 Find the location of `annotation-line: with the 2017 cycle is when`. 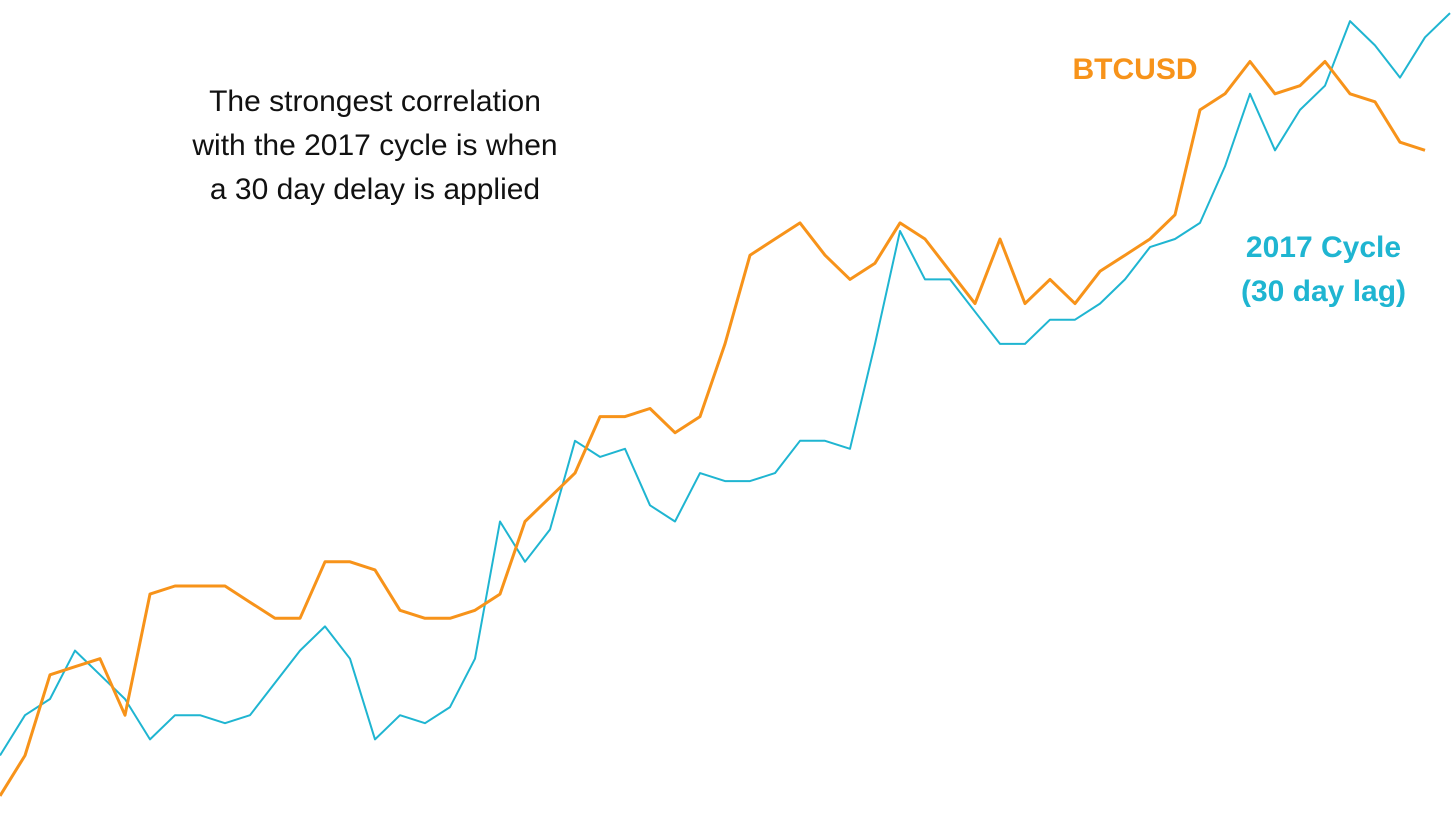

annotation-line: with the 2017 cycle is when is located at coordinates (375, 145).